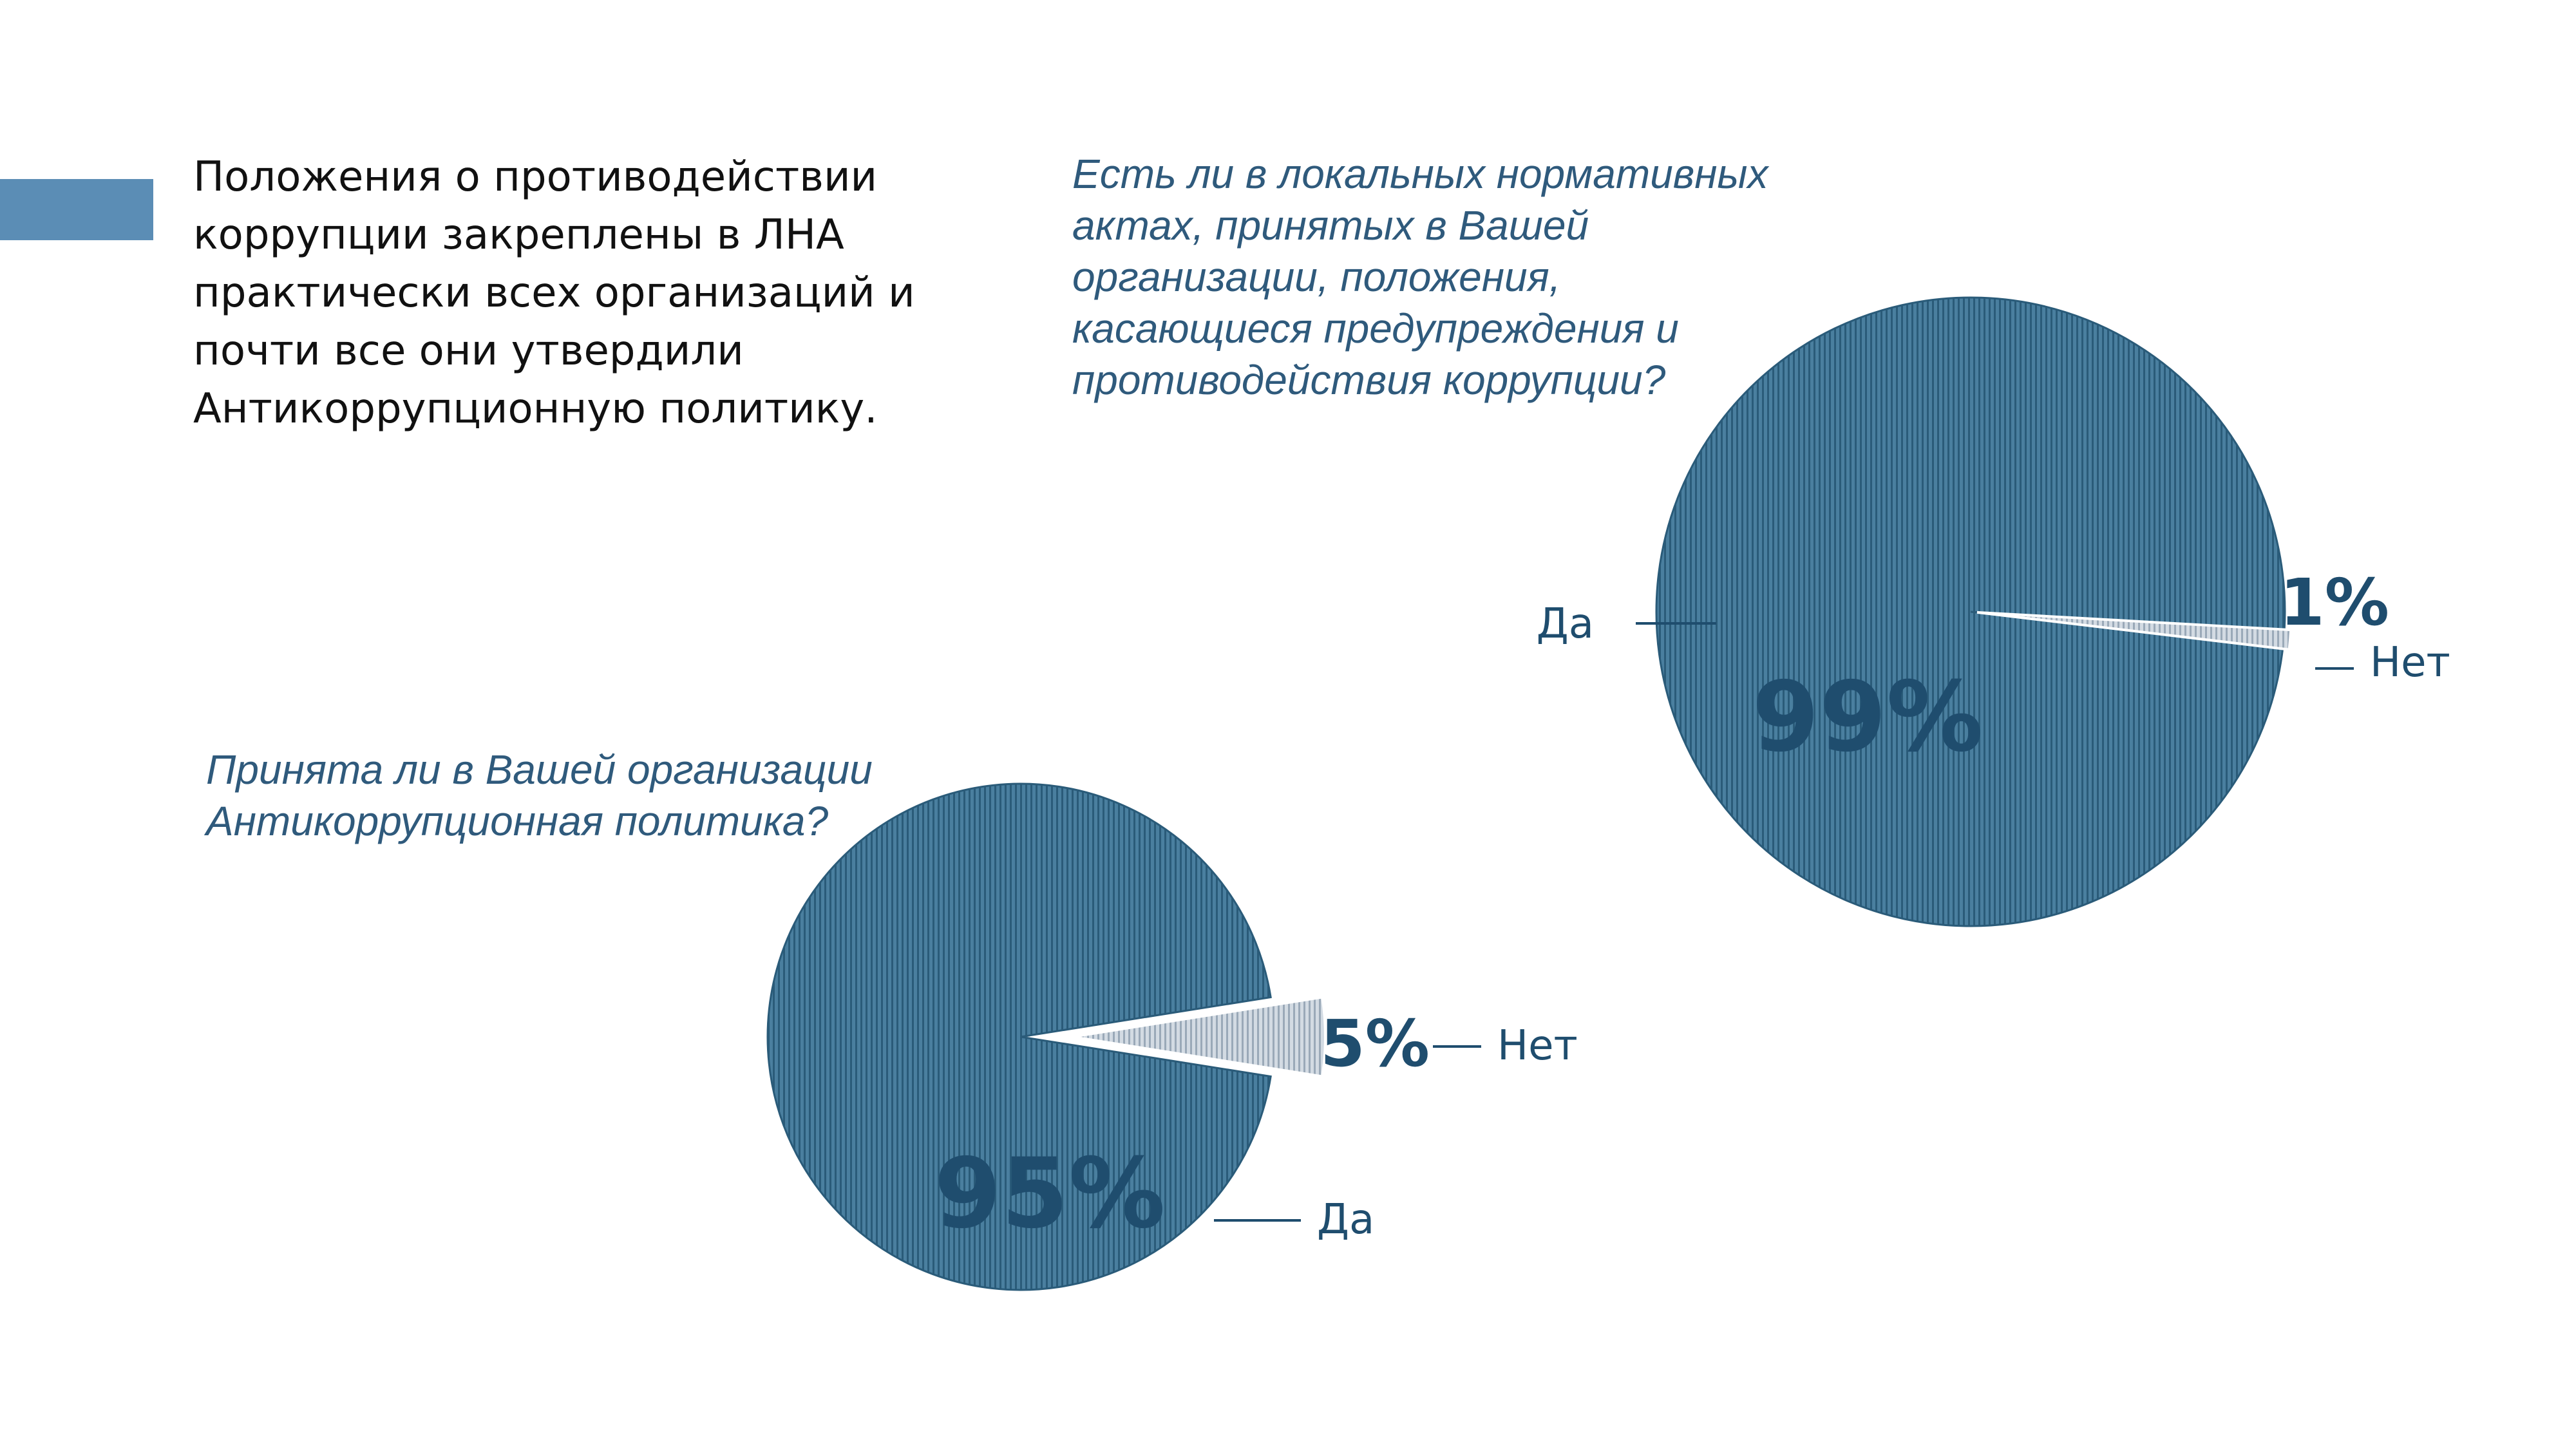  I want to click on pie-1-slice-net, so click(2134, 631).